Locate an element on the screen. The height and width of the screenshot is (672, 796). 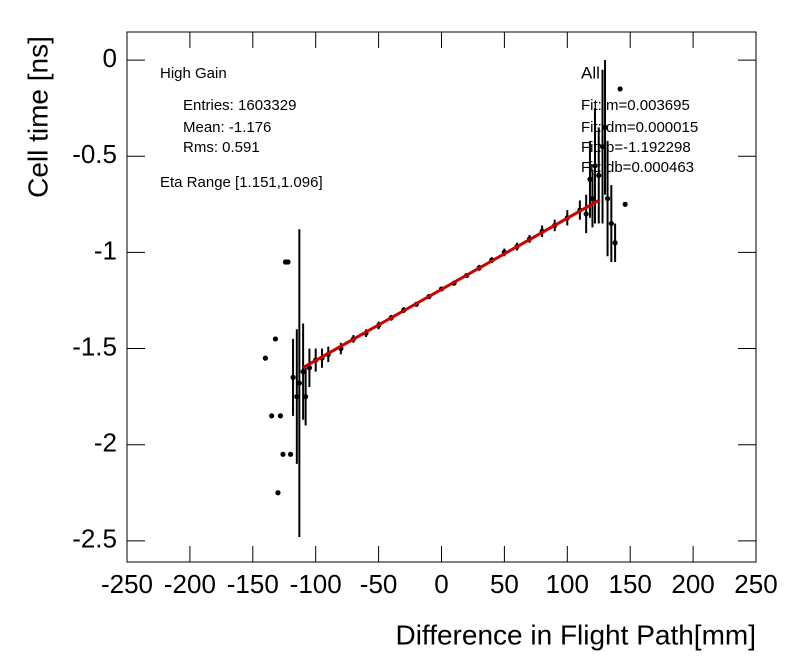
y-tick-label: -1 is located at coordinates (105, 250).